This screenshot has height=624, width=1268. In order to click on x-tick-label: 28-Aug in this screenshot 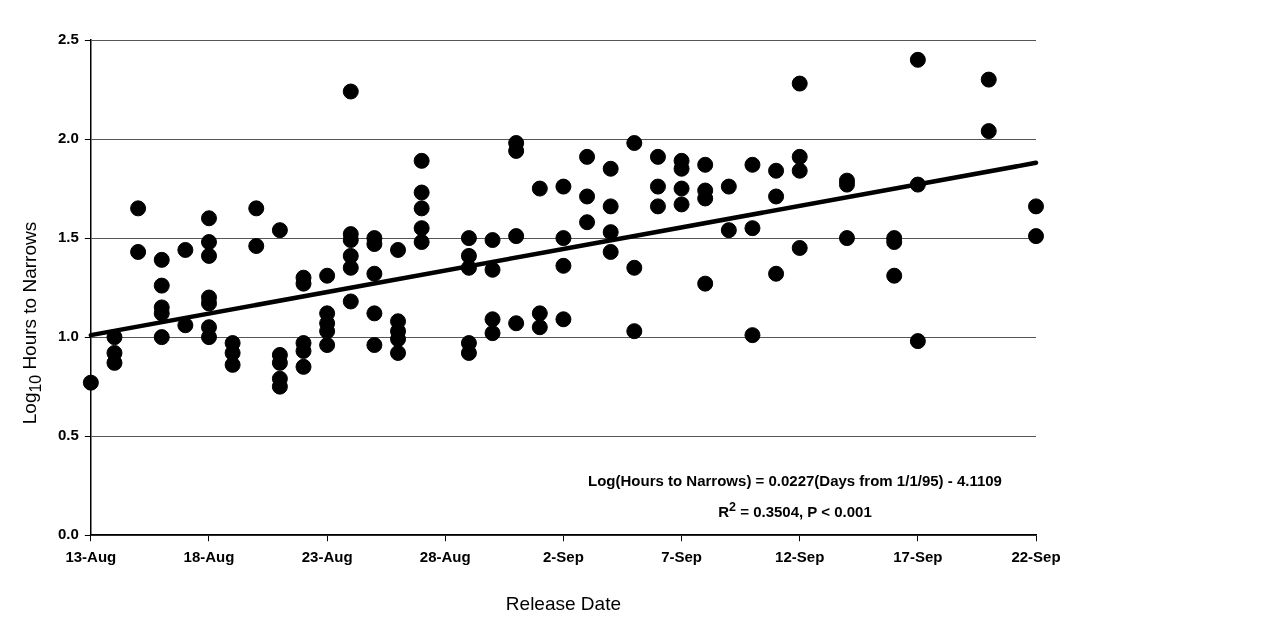, I will do `click(445, 557)`.